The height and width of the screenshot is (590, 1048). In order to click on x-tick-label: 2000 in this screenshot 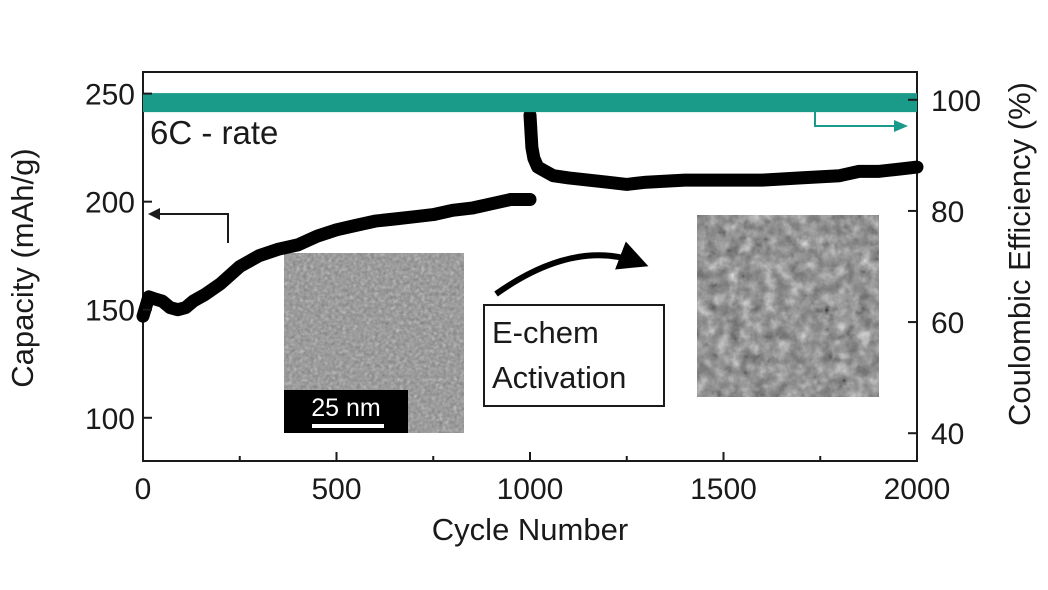, I will do `click(917, 489)`.